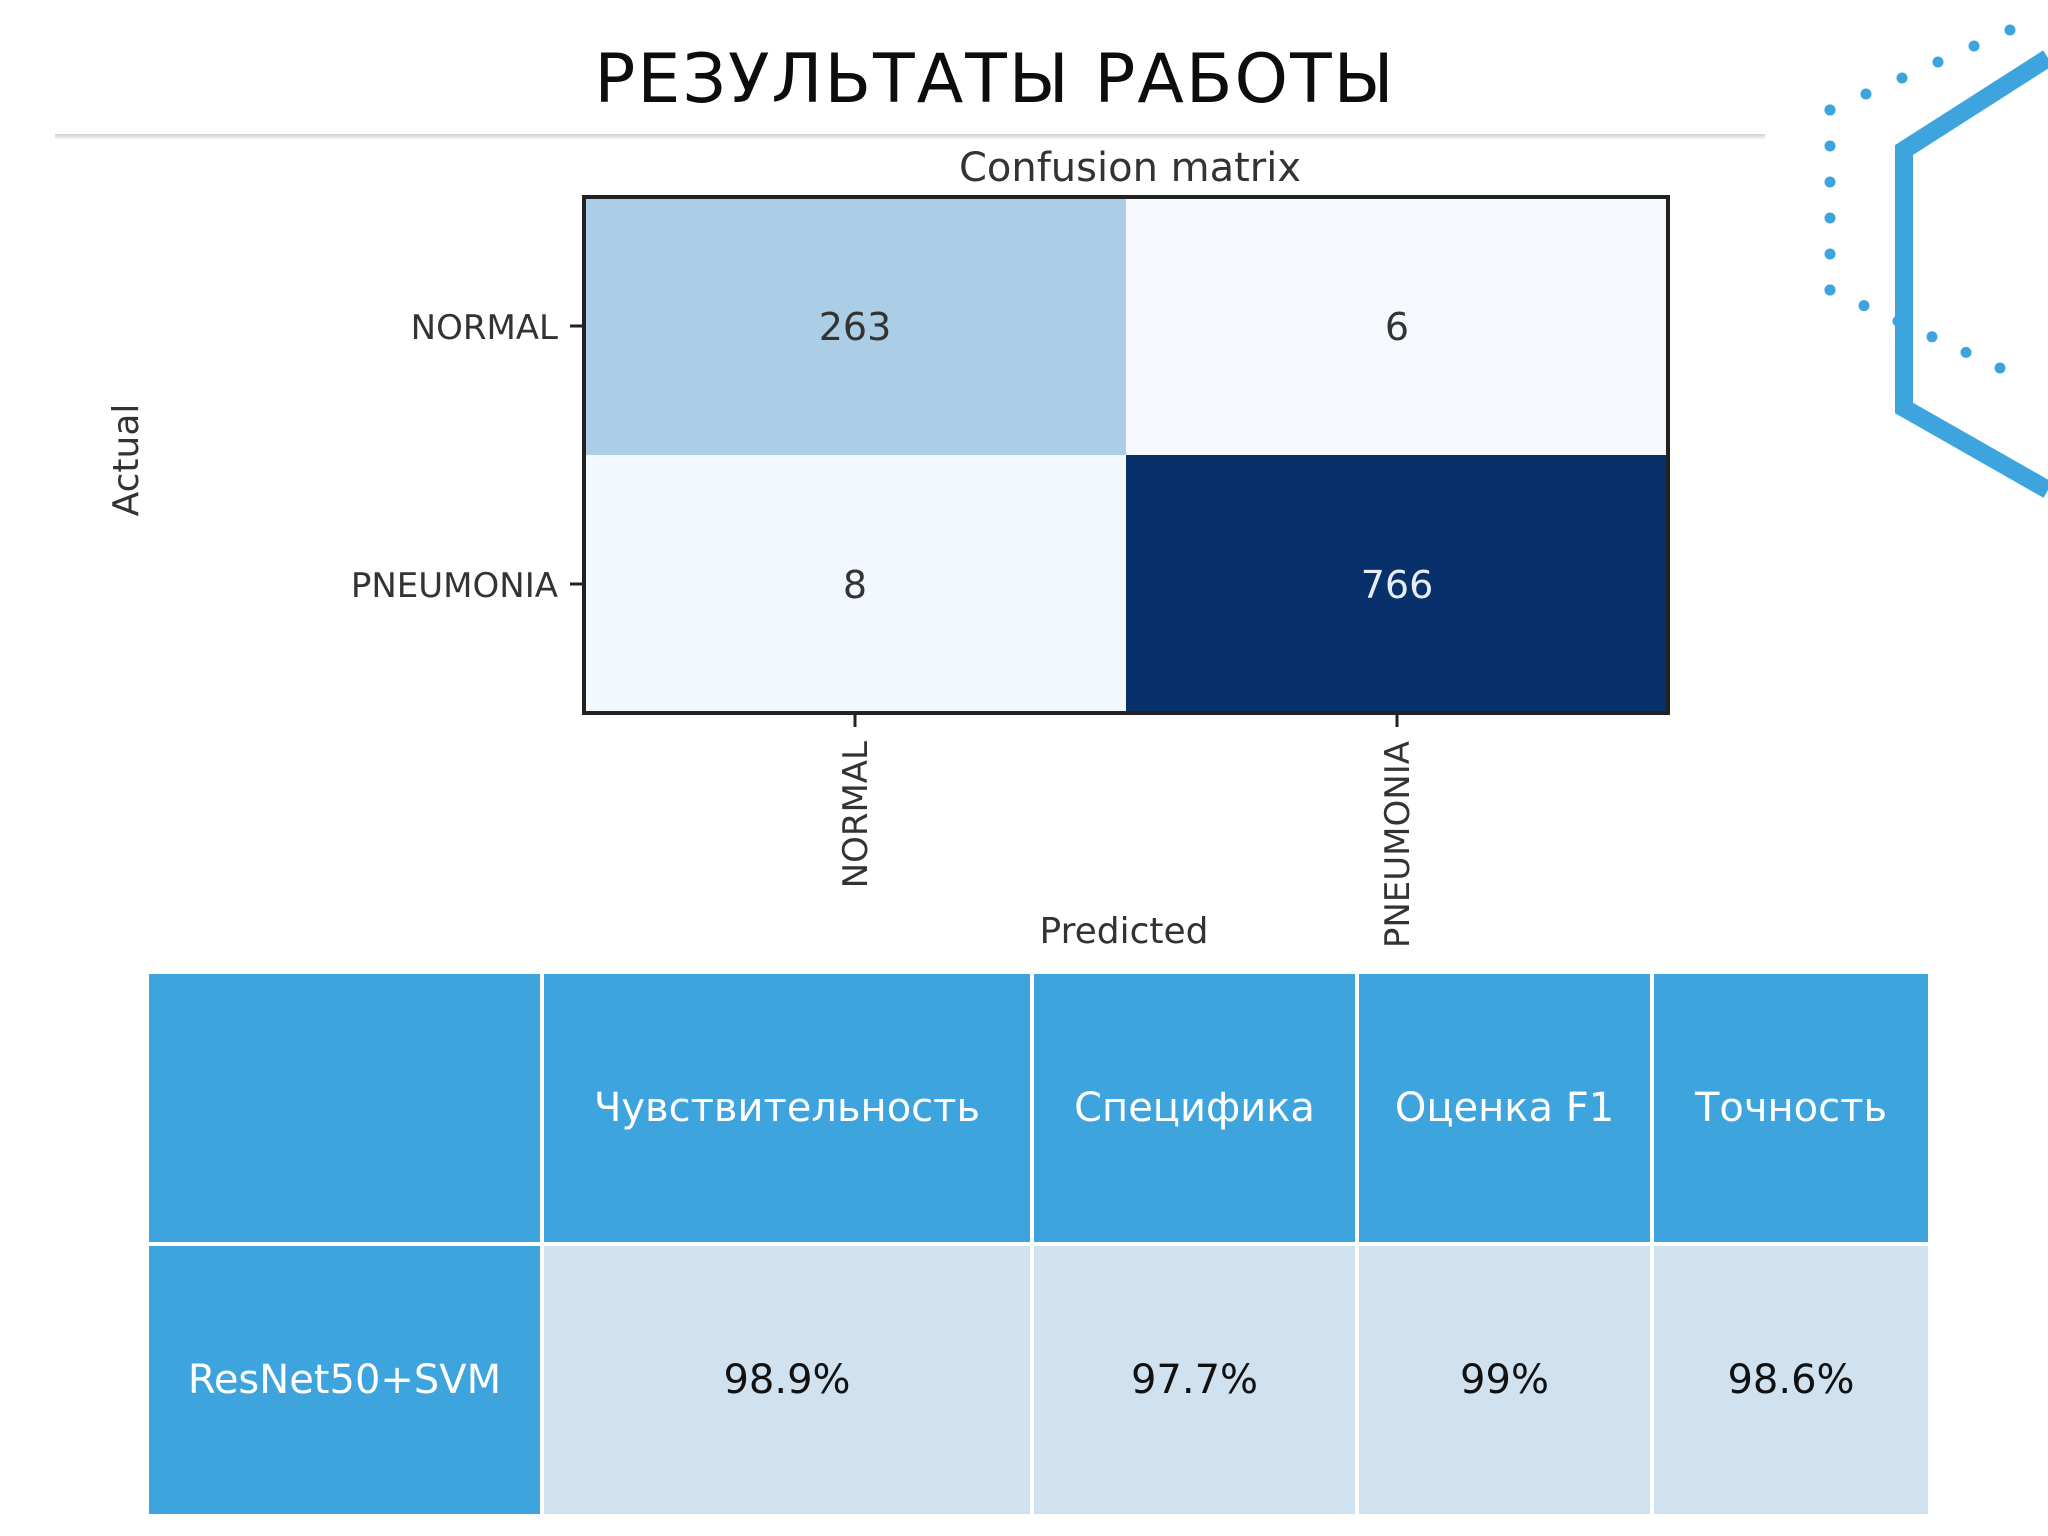 The image size is (2048, 1536). I want to click on y-tick-label: NORMAL, so click(484, 328).